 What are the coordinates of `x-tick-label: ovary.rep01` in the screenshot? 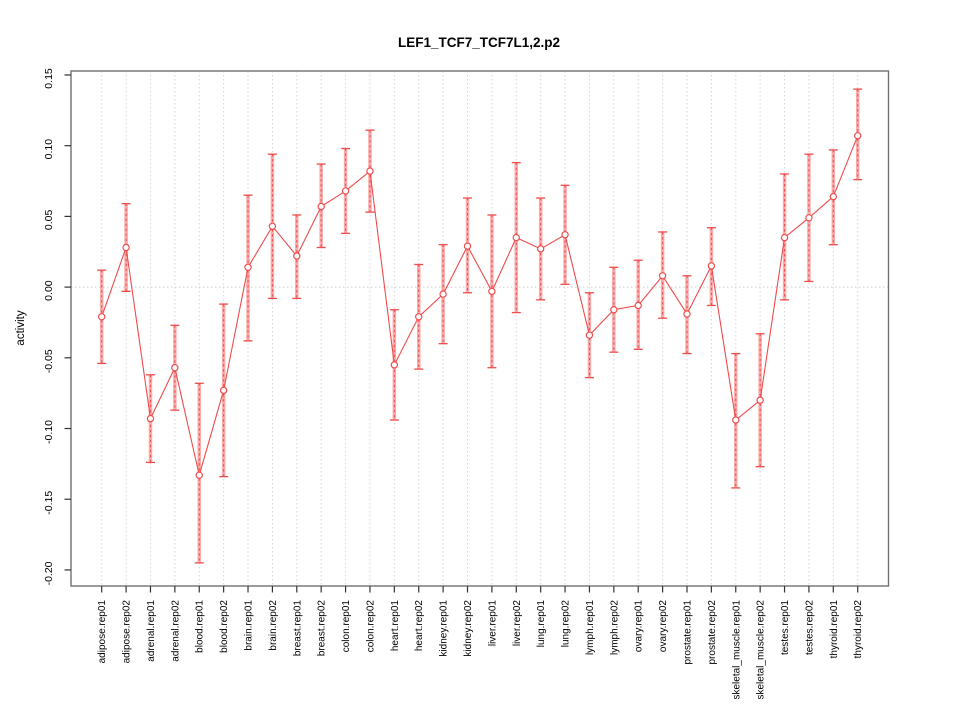 It's located at (639, 626).